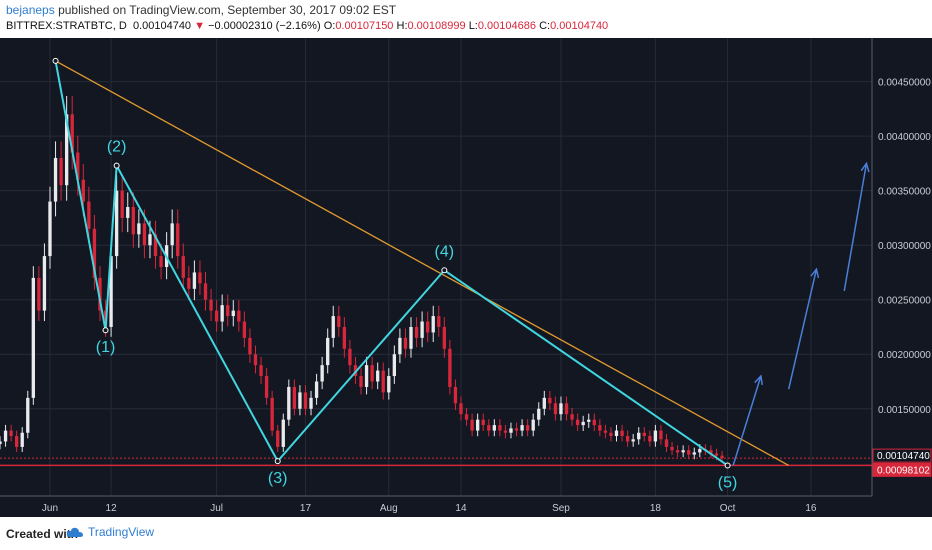 This screenshot has width=932, height=550. What do you see at coordinates (466, 533) in the screenshot?
I see `chart-footer: Created with TradingView` at bounding box center [466, 533].